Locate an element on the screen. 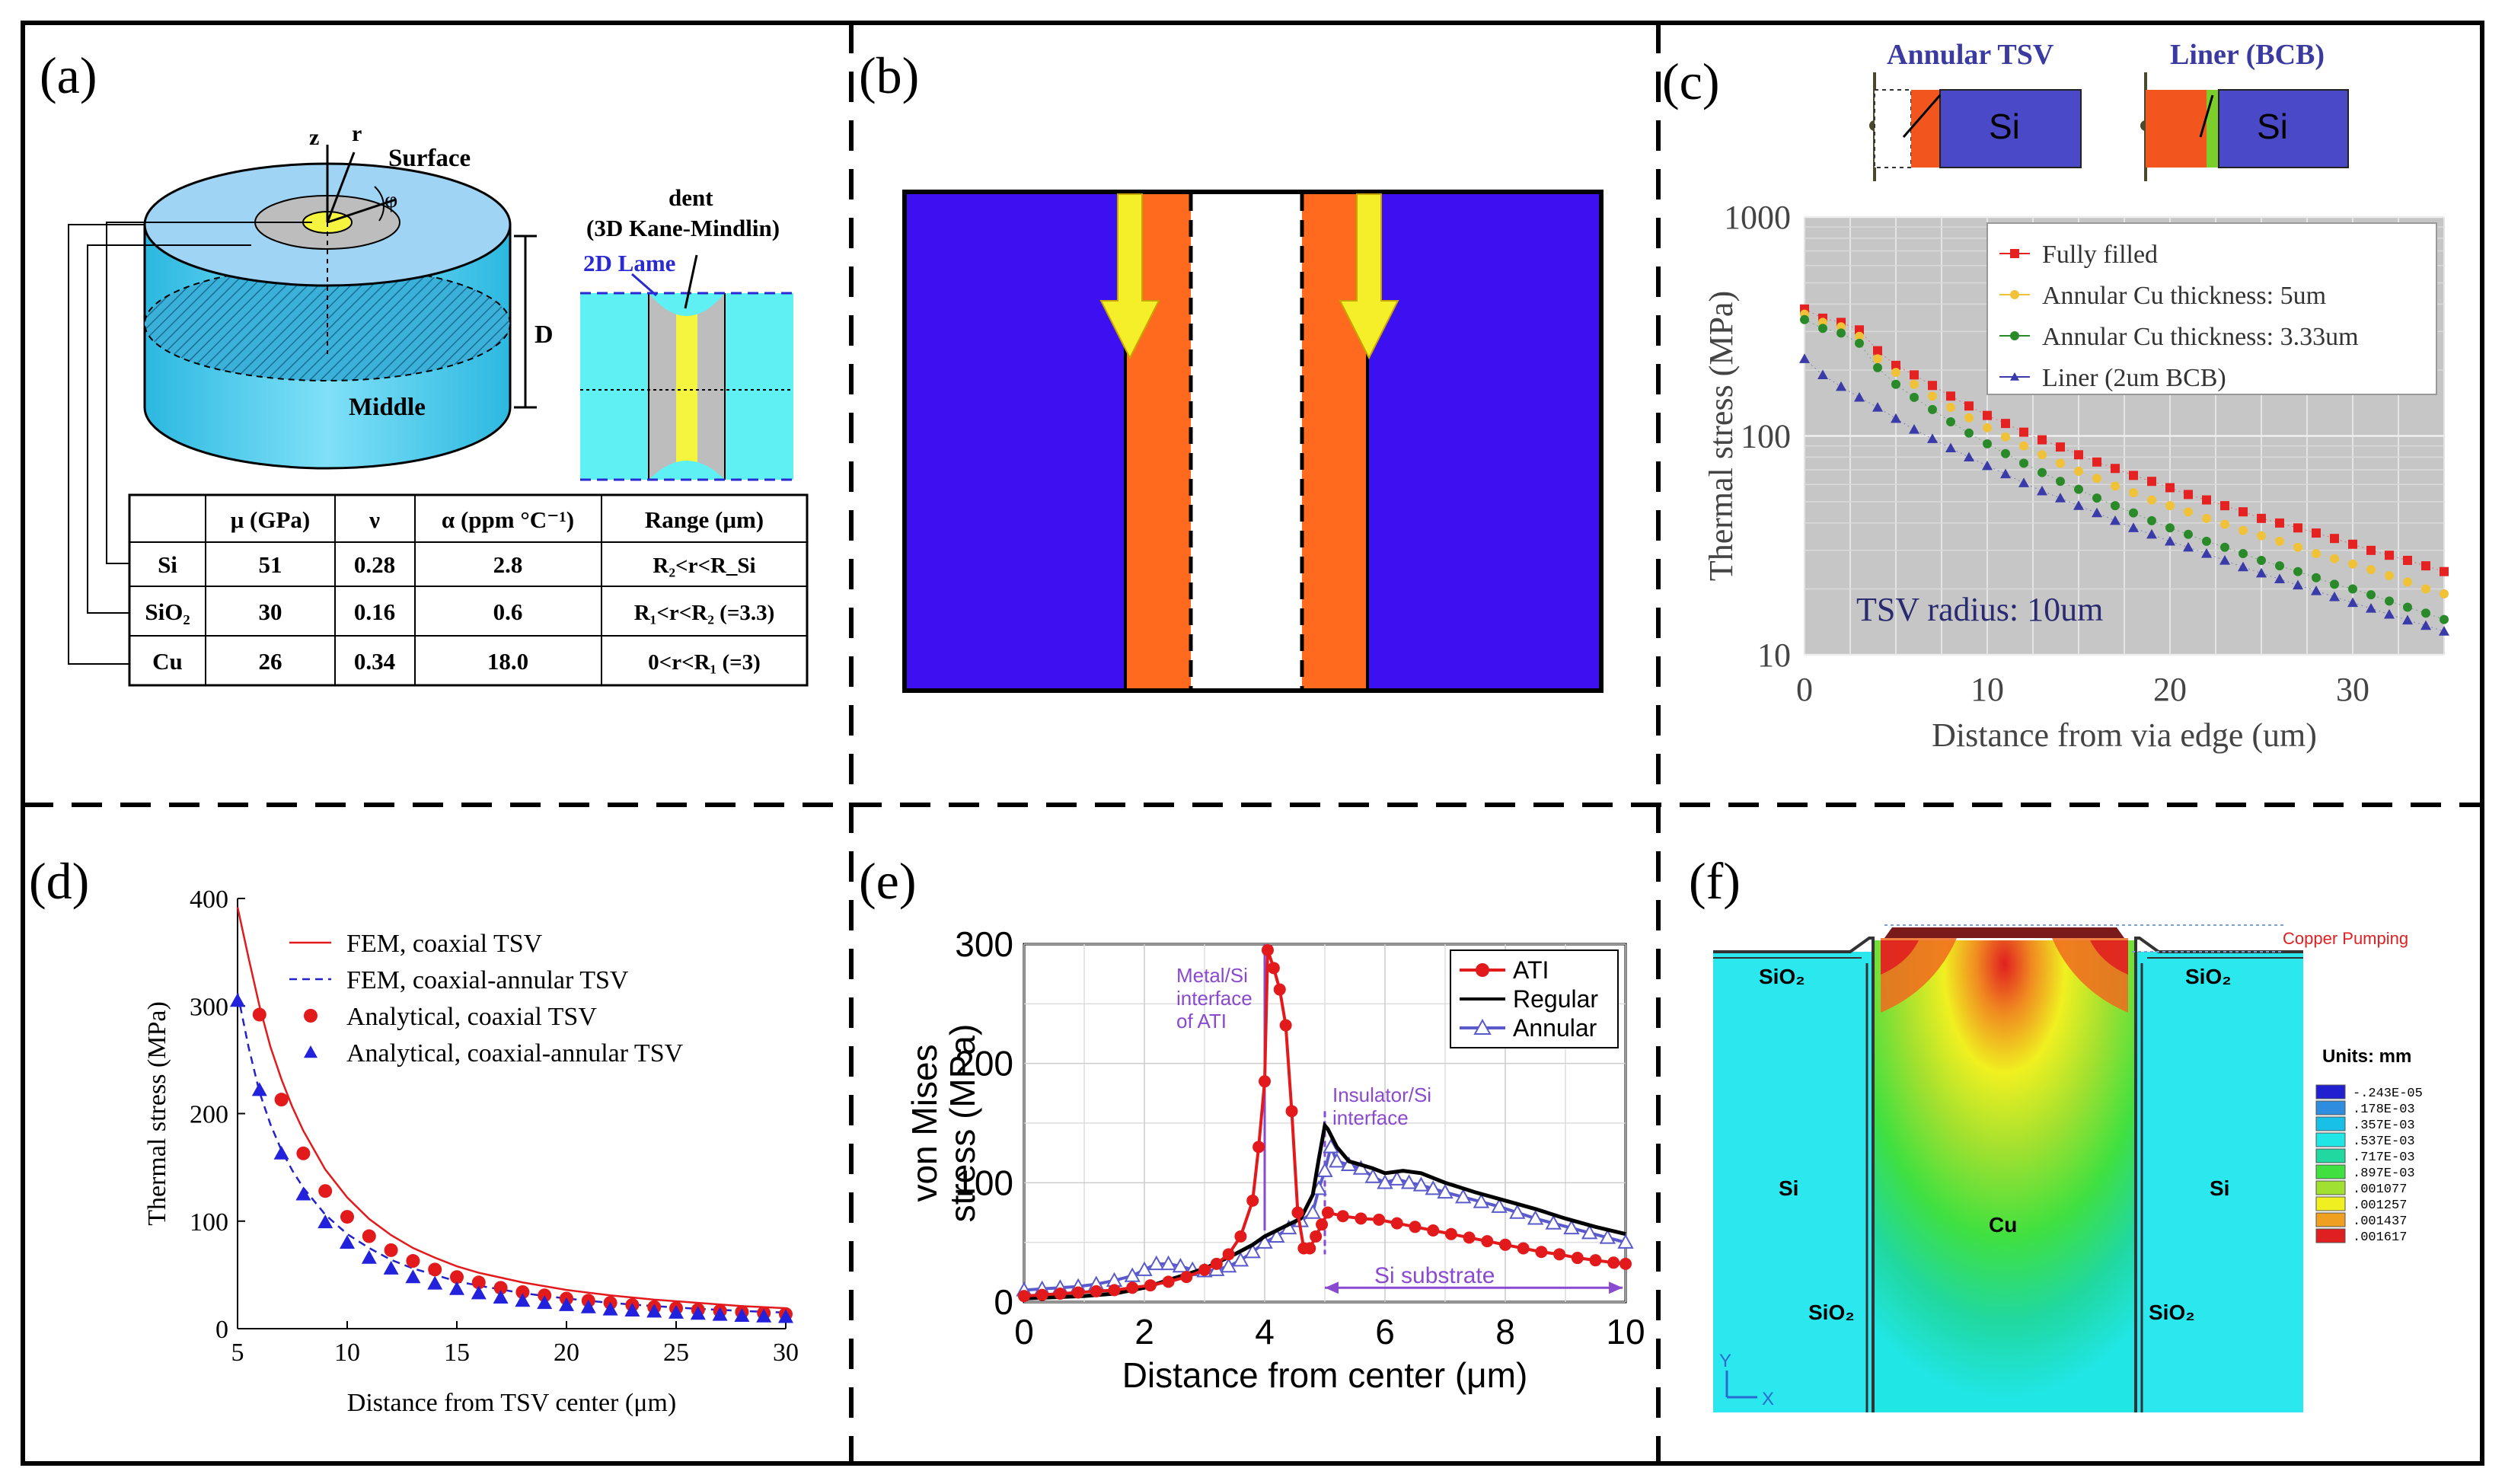 Image resolution: width=2505 pixels, height=1484 pixels. table-cell: R₂<r<R_Si is located at coordinates (704, 566).